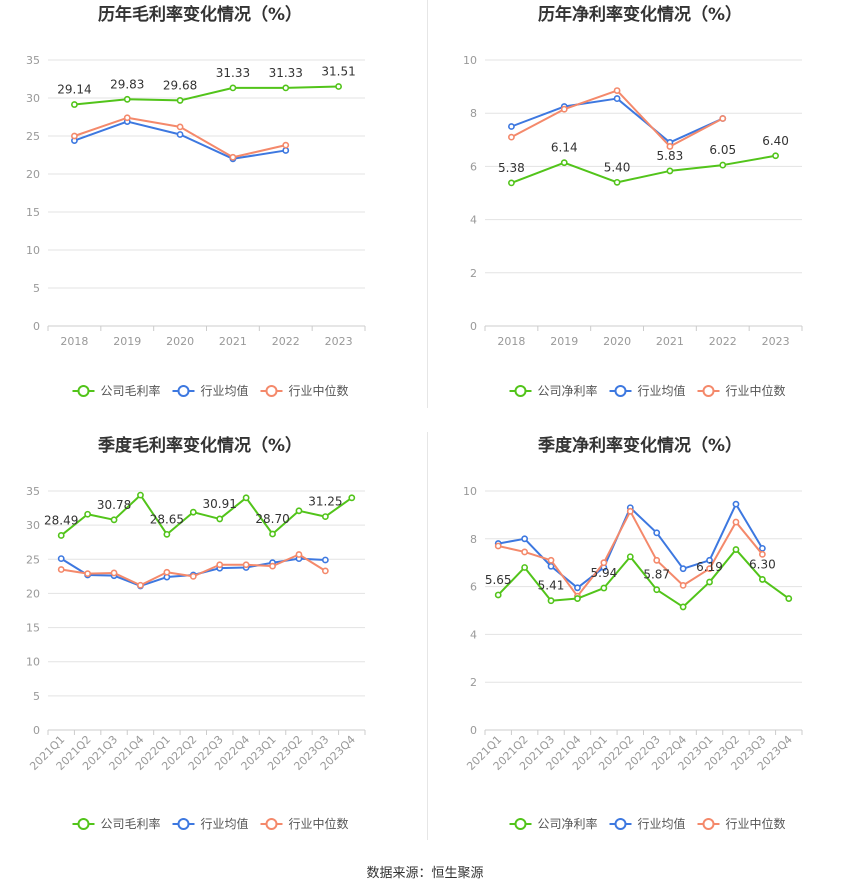 This screenshot has height=891, width=850. What do you see at coordinates (272, 519) in the screenshot?
I see `data-label: 28.70` at bounding box center [272, 519].